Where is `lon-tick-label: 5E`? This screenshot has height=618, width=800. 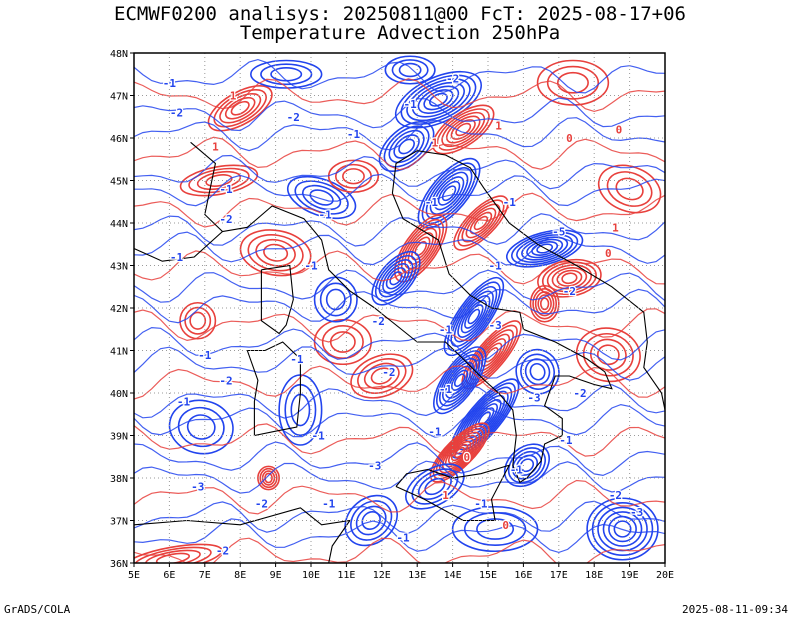
lon-tick-label: 5E is located at coordinates (134, 575).